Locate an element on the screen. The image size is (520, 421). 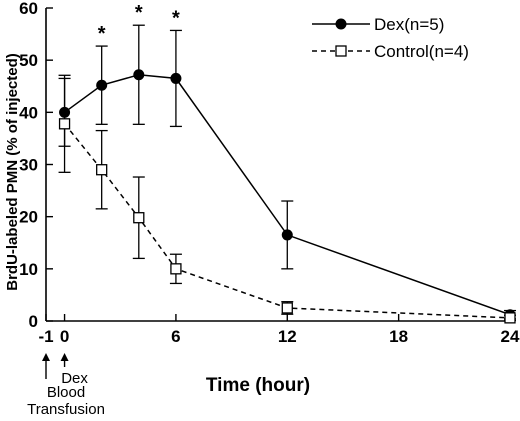
x-tick-label: 6 is located at coordinates (175, 336).